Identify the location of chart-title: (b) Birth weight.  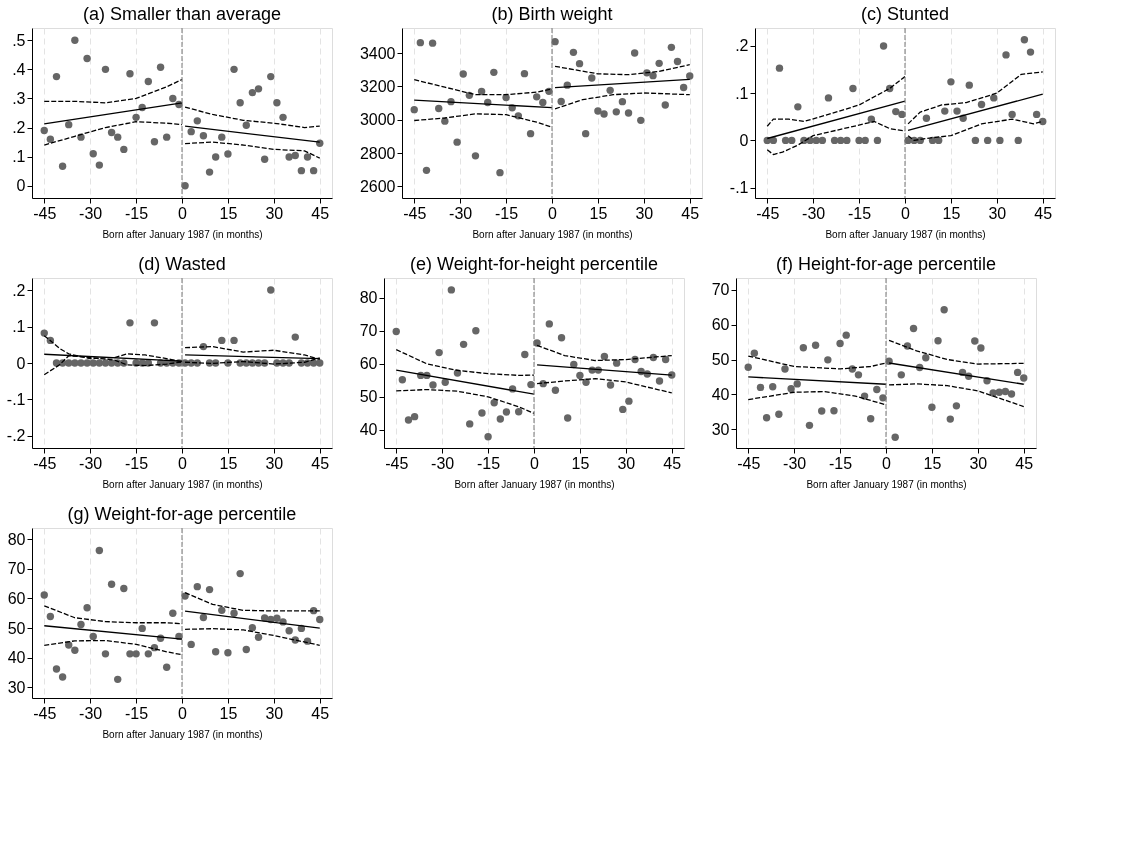
(552, 13).